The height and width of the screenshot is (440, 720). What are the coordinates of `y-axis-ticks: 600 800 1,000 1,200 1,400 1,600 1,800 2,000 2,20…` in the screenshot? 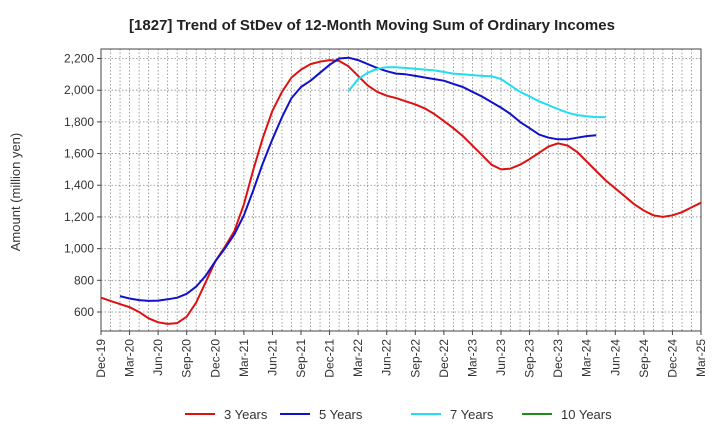 It's located at (82, 185).